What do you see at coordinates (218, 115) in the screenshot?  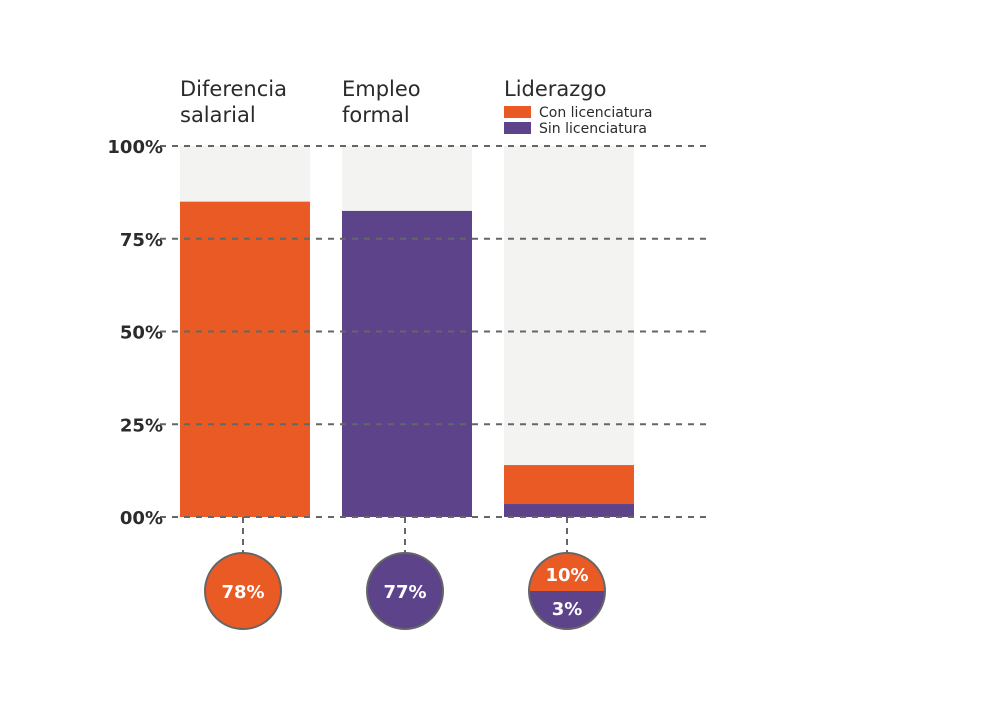 I see `category-title-line: salarial` at bounding box center [218, 115].